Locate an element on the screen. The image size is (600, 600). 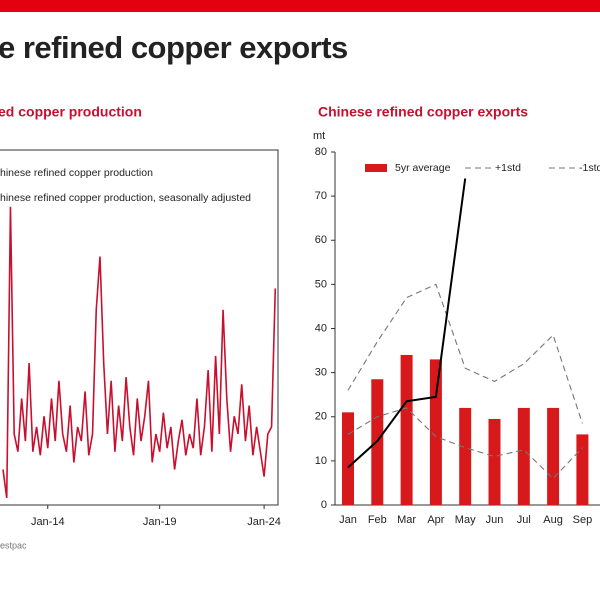
y-tick-label: 20 is located at coordinates (321, 417).